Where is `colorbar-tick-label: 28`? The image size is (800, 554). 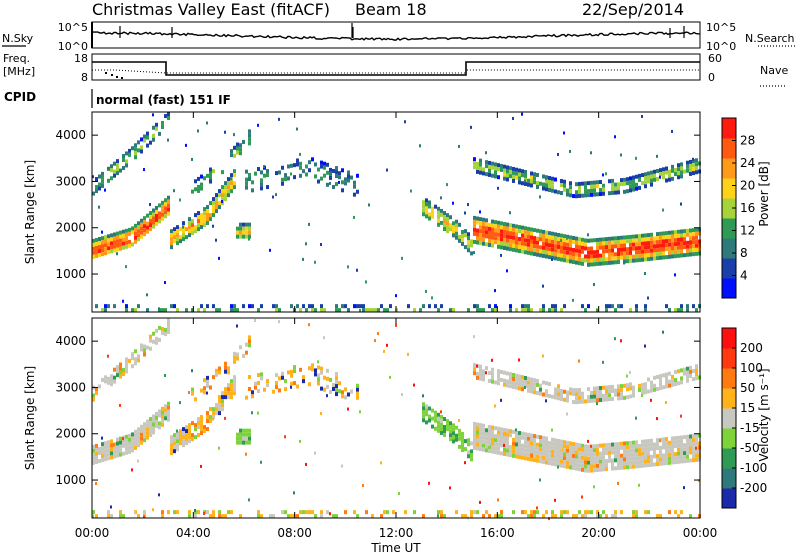 colorbar-tick-label: 28 is located at coordinates (747, 141).